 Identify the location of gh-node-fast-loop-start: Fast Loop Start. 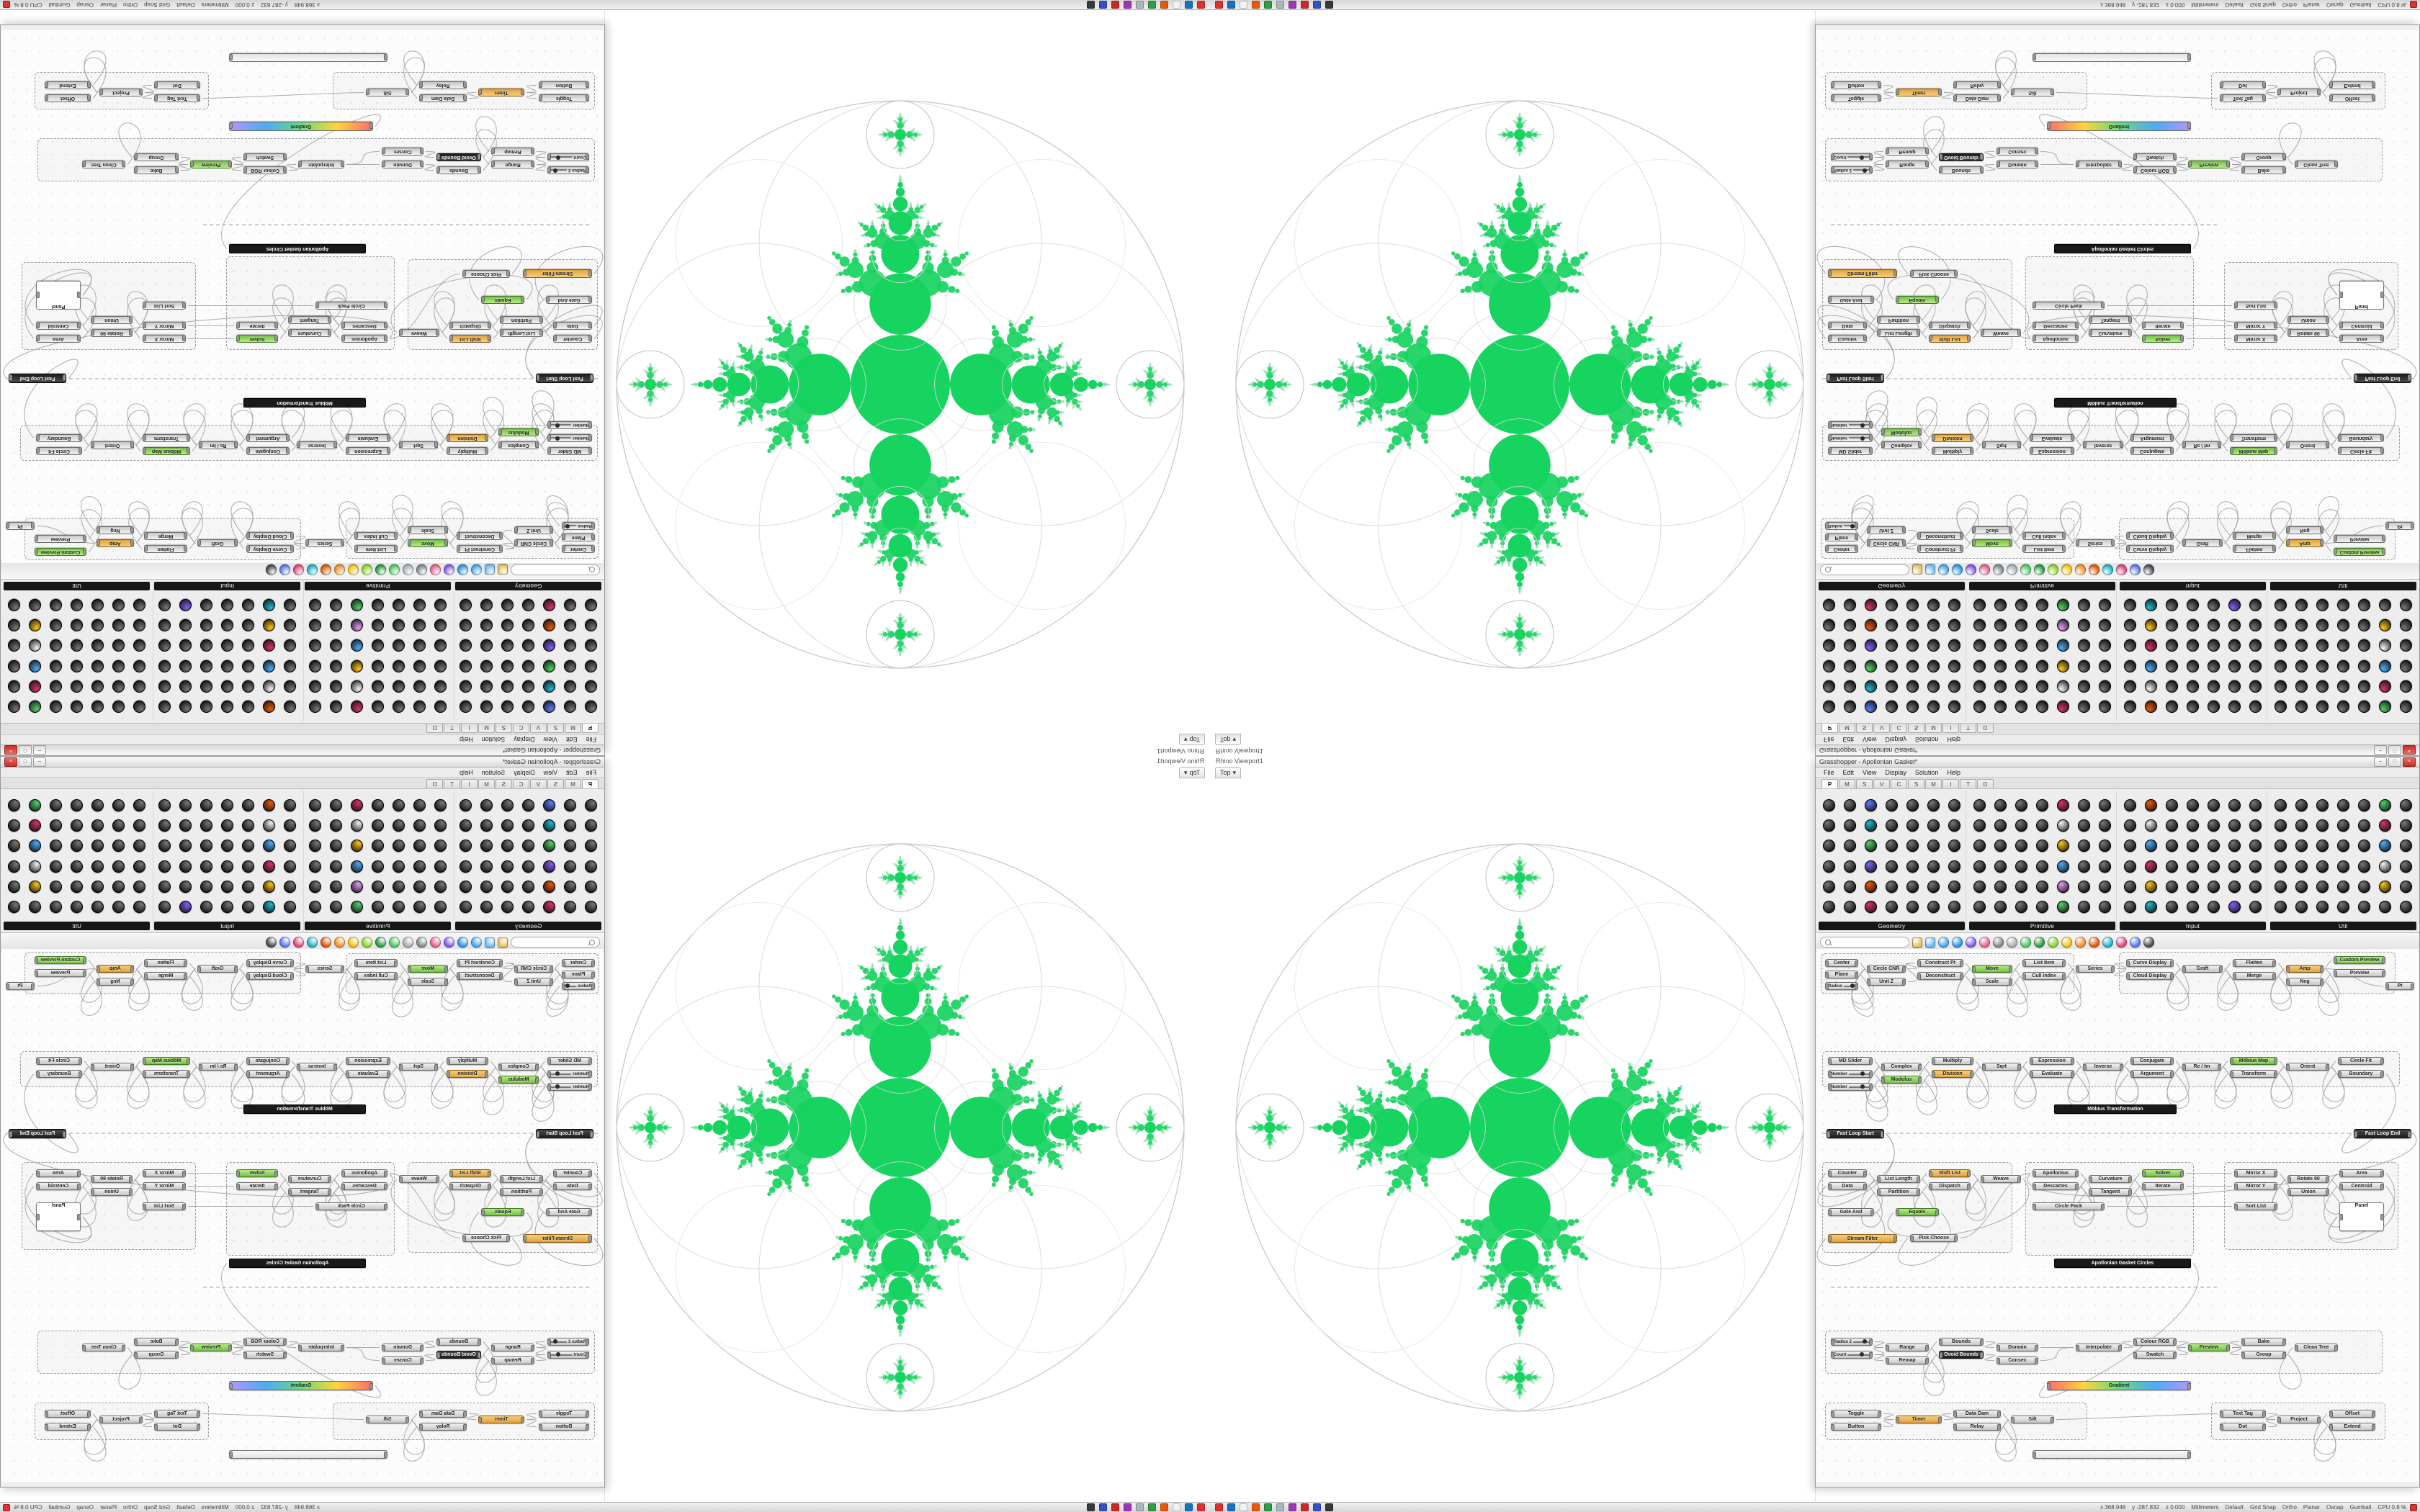
(564, 1133).